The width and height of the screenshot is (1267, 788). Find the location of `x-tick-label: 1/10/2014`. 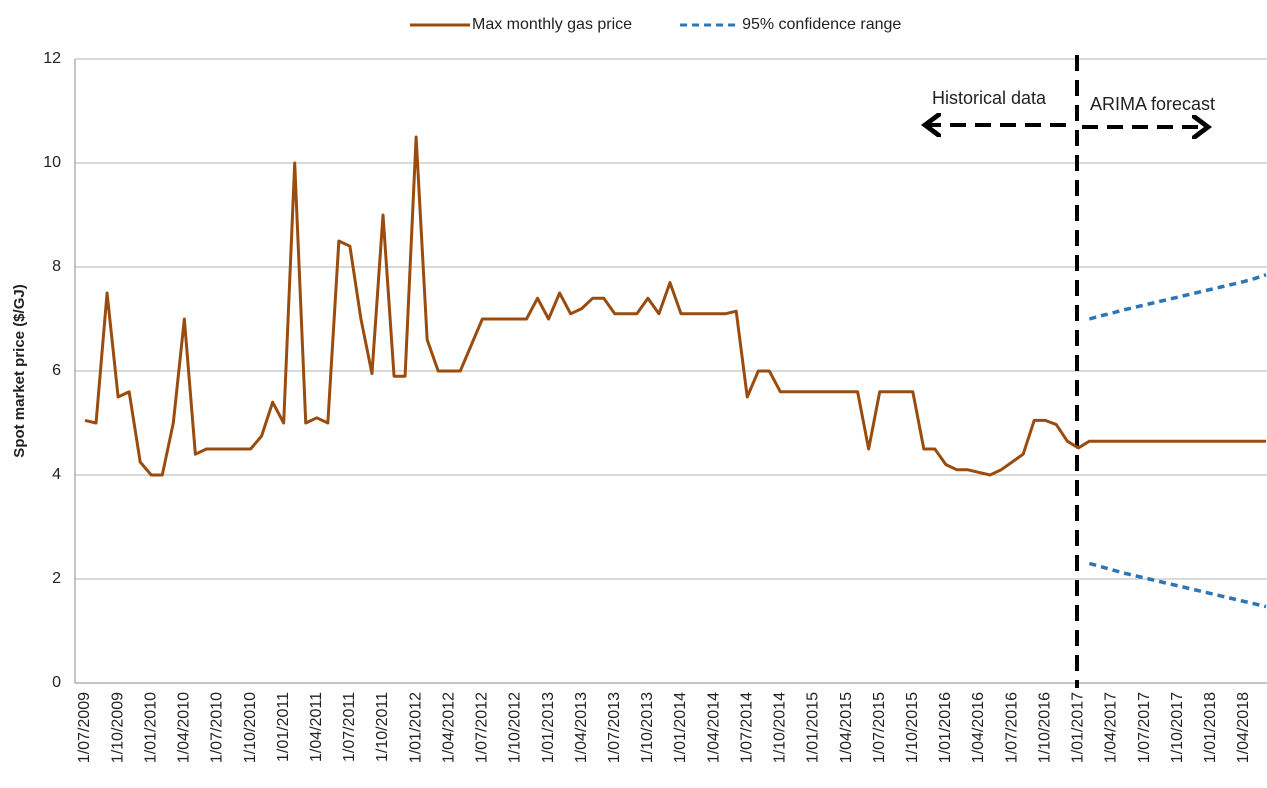

x-tick-label: 1/10/2014 is located at coordinates (780, 727).